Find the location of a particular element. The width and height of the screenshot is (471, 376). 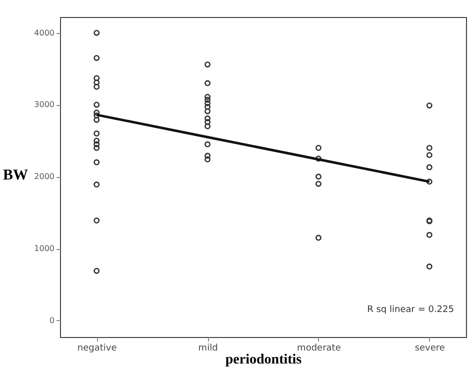

x-tick-label: moderate is located at coordinates (319, 349).